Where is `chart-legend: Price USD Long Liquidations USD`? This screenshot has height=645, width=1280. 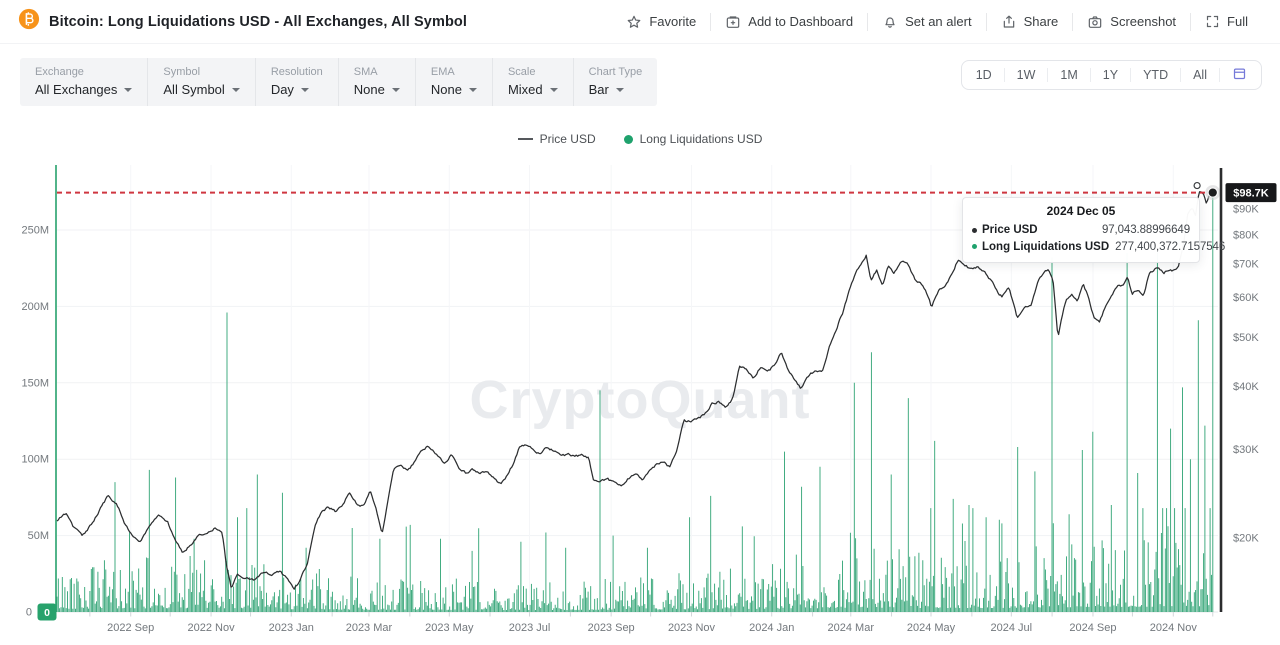
chart-legend: Price USD Long Liquidations USD is located at coordinates (640, 139).